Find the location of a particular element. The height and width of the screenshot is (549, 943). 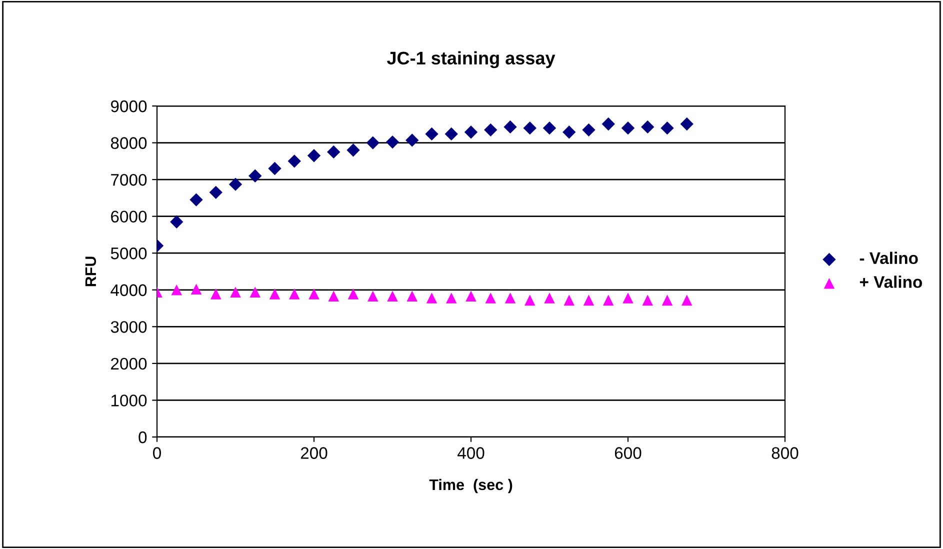

x-tick-label: 800 is located at coordinates (785, 453).